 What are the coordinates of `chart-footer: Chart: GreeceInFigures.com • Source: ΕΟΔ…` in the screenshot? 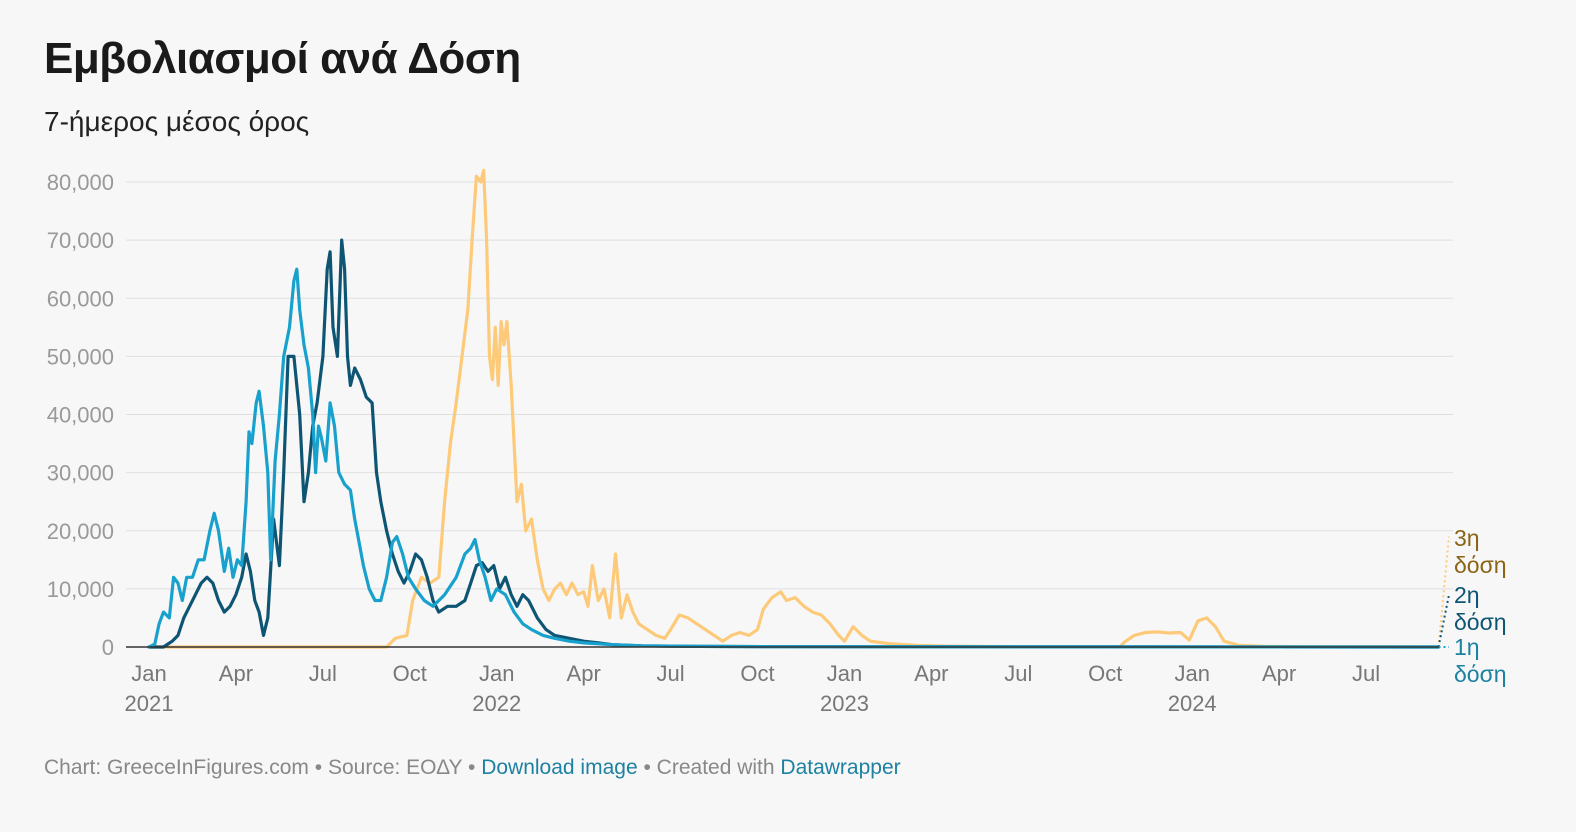 It's located at (472, 768).